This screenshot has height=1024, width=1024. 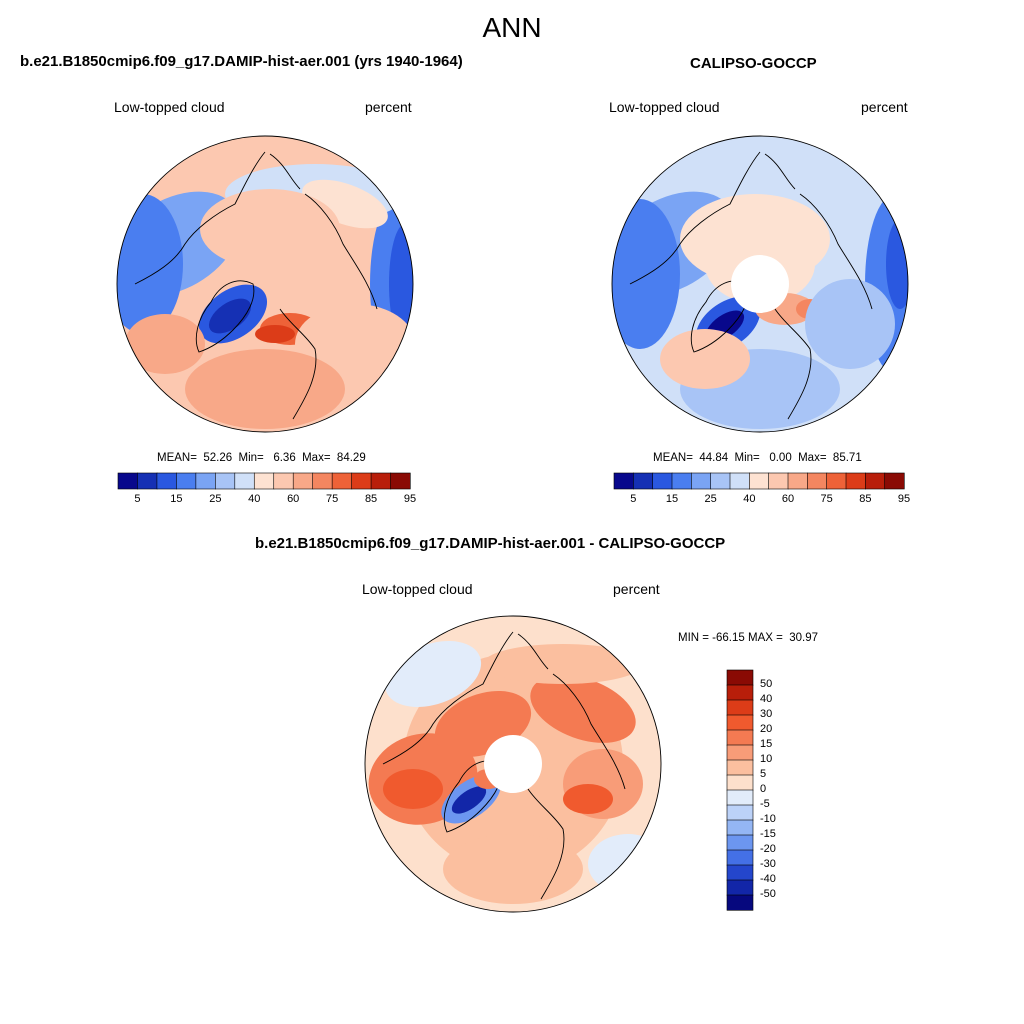 I want to click on colorbar-1-tick-label: 85, so click(x=371, y=499).